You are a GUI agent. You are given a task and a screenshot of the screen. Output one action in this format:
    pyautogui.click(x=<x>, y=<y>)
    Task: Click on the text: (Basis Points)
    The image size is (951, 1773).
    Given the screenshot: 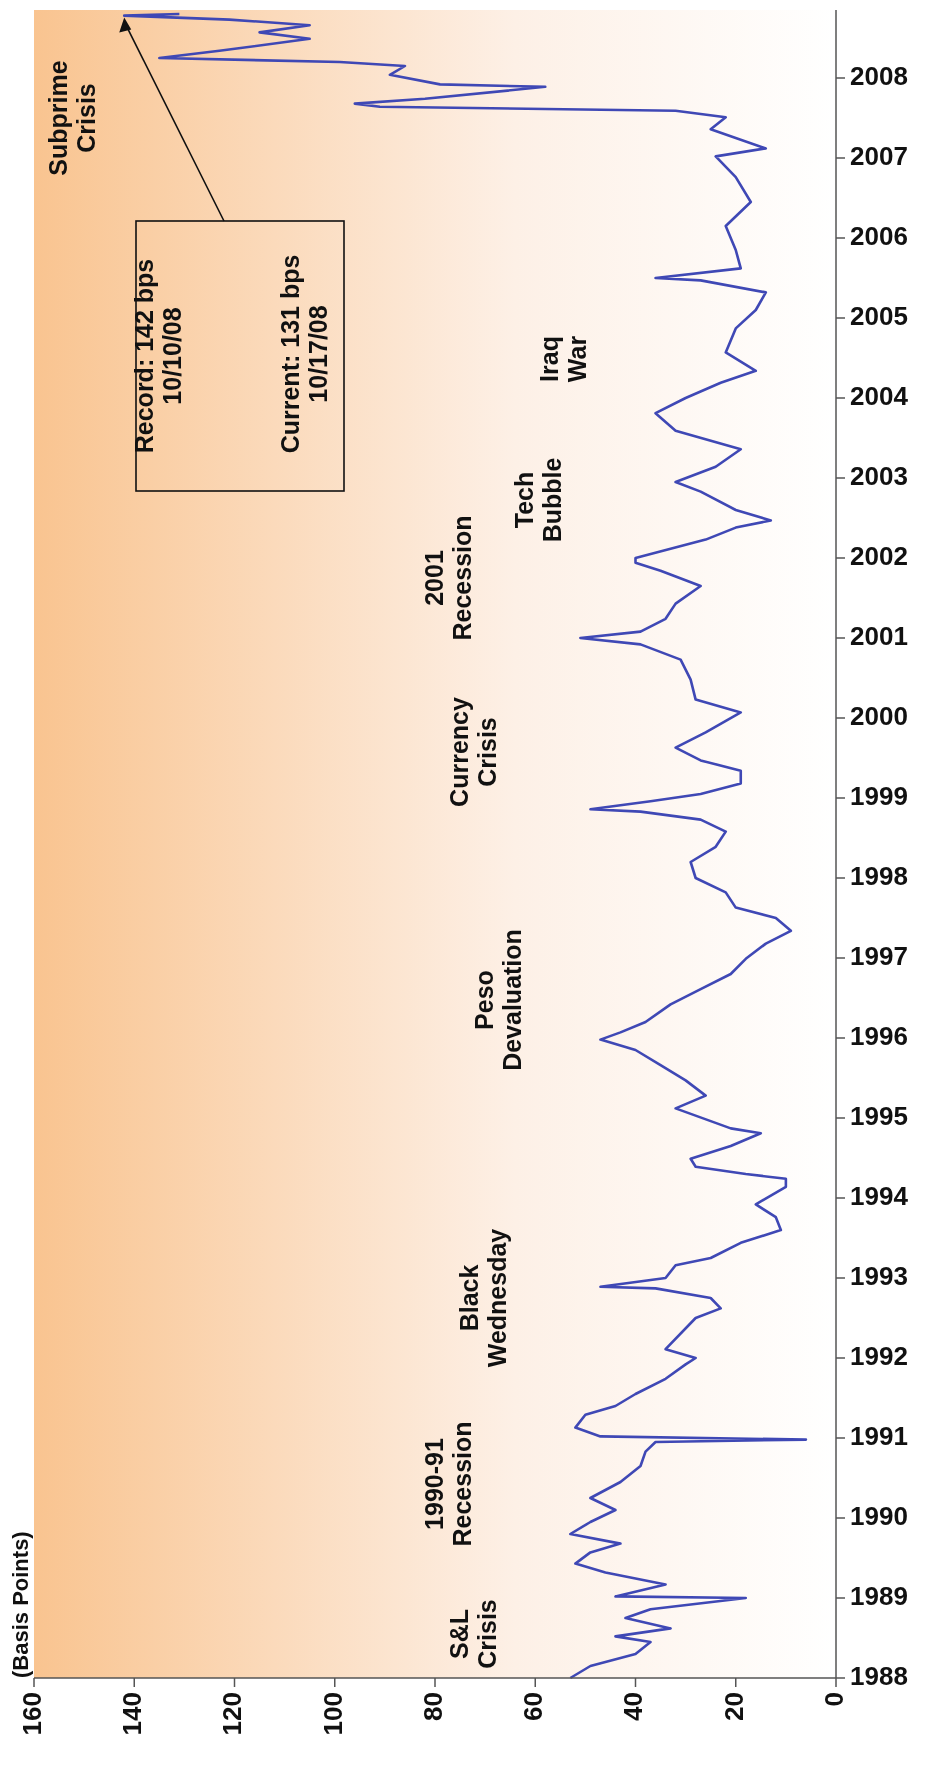 What is the action you would take?
    pyautogui.click(x=20, y=1604)
    